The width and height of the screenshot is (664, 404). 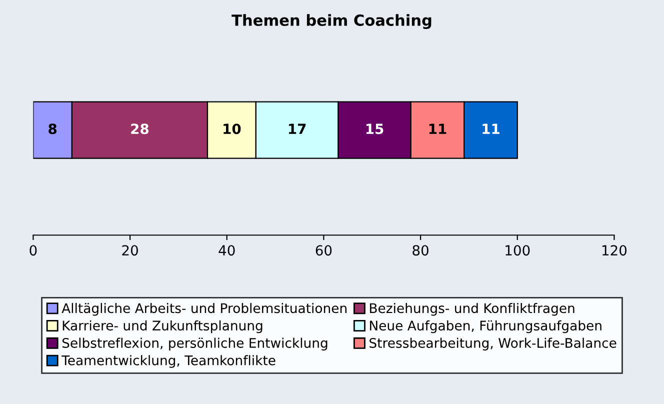 What do you see at coordinates (518, 250) in the screenshot?
I see `x-tick-label: 100` at bounding box center [518, 250].